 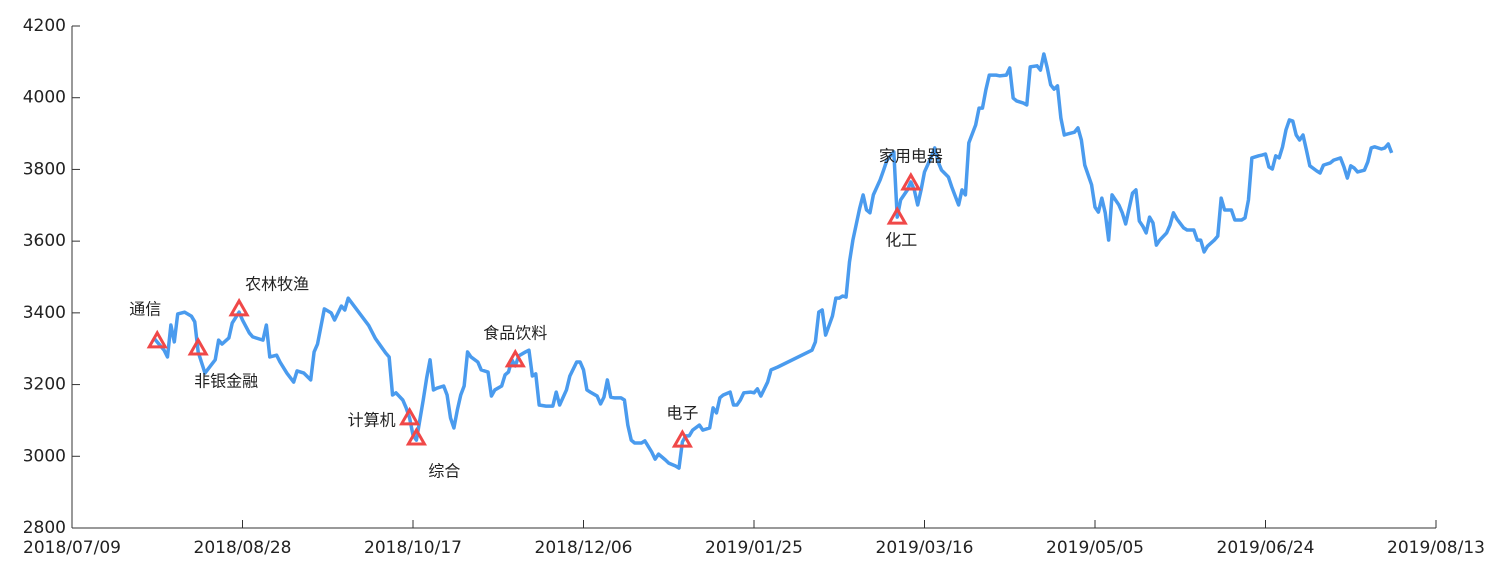 What do you see at coordinates (584, 548) in the screenshot?
I see `x-tick-label: 2018/12/06` at bounding box center [584, 548].